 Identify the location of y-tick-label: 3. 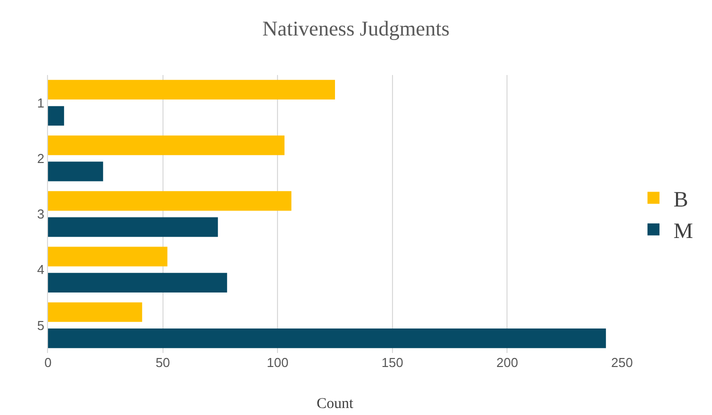
(40, 214).